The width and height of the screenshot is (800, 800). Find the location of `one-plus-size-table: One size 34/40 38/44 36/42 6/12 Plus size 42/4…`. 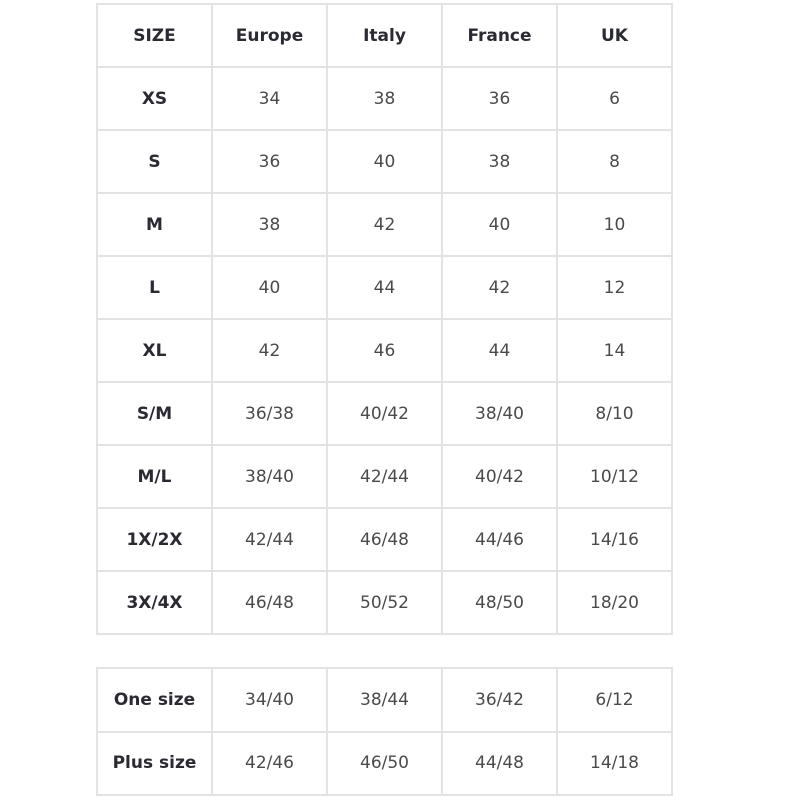

one-plus-size-table: One size 34/40 38/44 36/42 6/12 Plus size 42/4… is located at coordinates (384, 731).